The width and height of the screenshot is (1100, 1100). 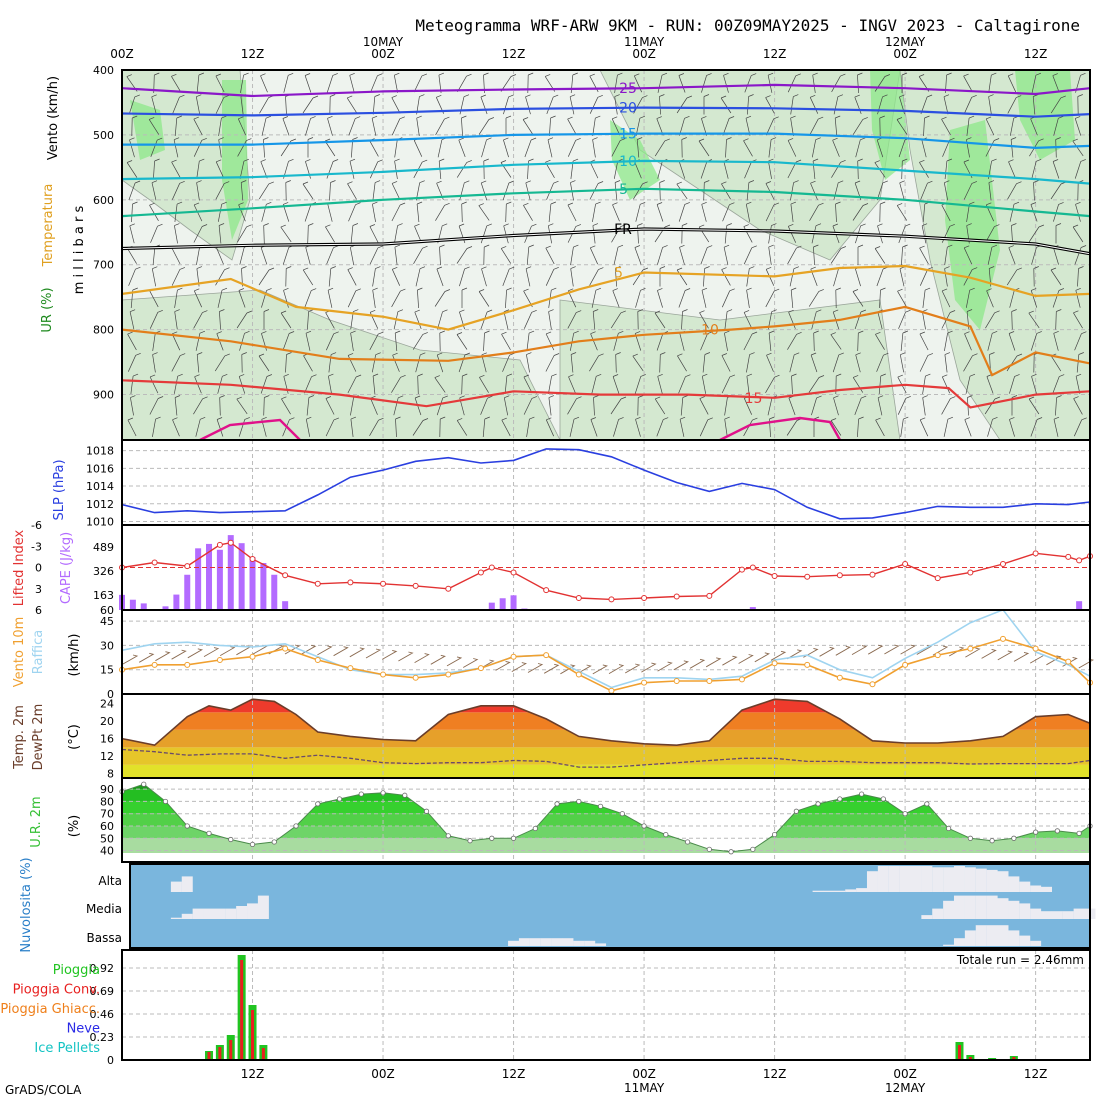 I want to click on cloud-cover-panel: Alta Media Bassa Nuvolosita (%), so click(x=557, y=905).